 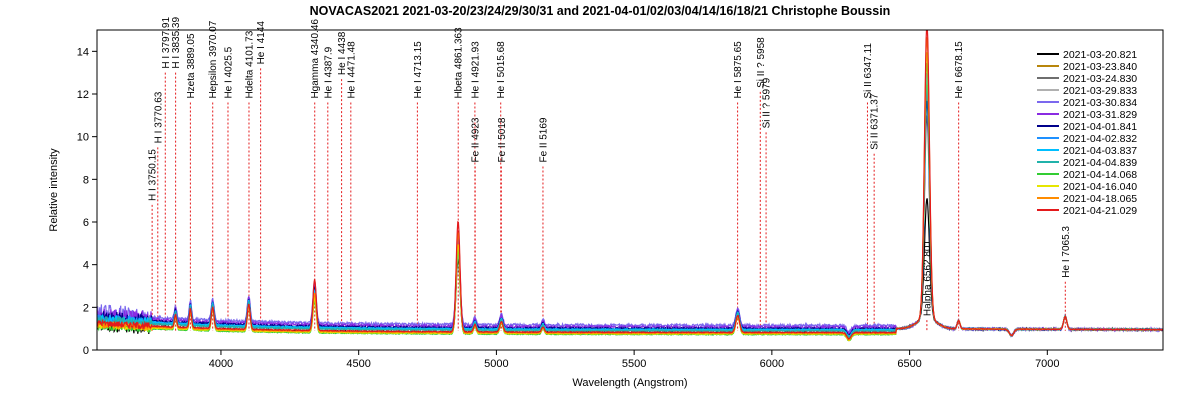 I want to click on y-tick-label: 2, so click(x=86, y=308).